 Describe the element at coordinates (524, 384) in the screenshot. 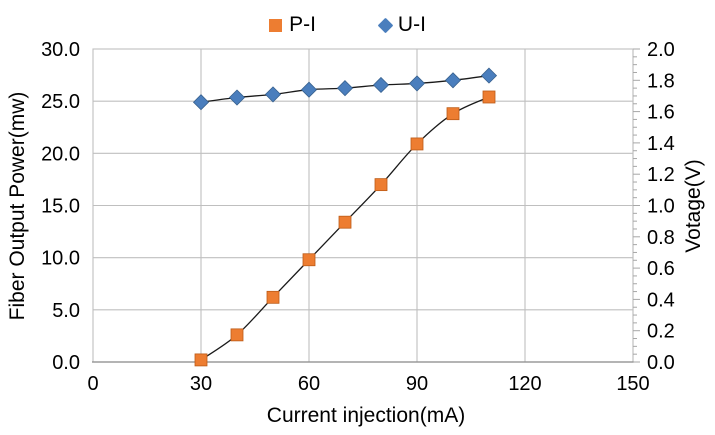

I see `svg-text: 120` at that location.